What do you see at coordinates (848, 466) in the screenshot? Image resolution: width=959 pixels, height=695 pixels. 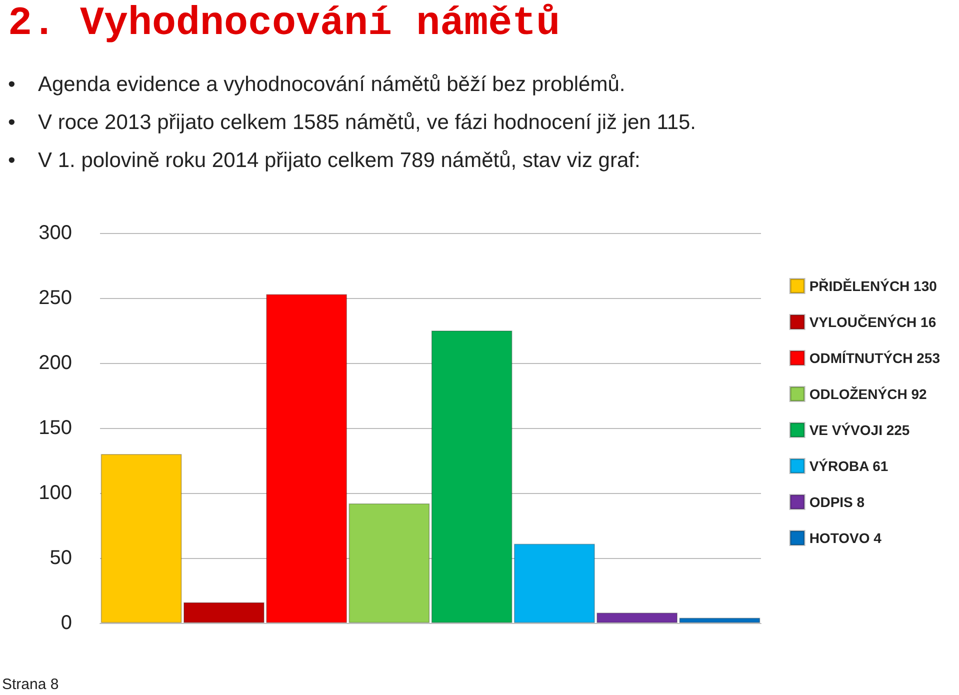 I see `legend-label: VÝROBA 61` at bounding box center [848, 466].